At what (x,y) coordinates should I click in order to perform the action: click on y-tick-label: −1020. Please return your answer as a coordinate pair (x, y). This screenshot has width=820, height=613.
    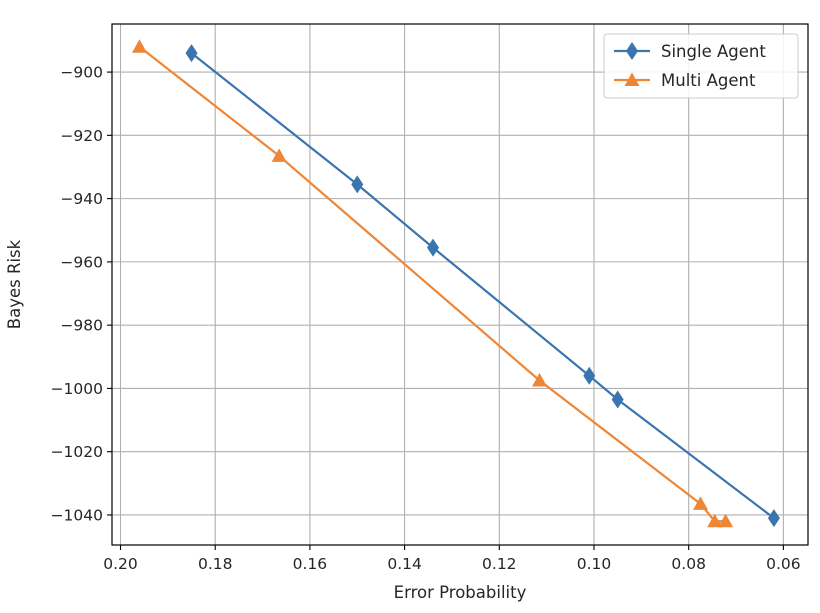
    Looking at the image, I should click on (77, 452).